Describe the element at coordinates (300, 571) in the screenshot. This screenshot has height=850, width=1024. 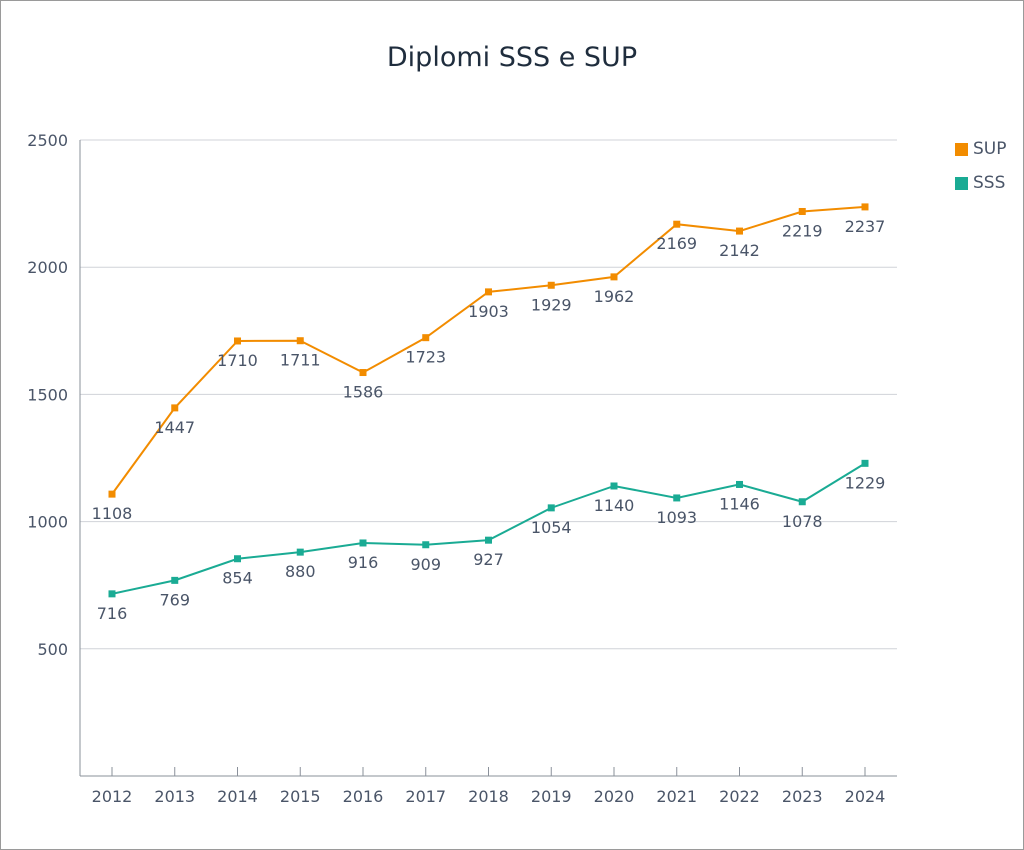
I see `data-label-sss: 880` at that location.